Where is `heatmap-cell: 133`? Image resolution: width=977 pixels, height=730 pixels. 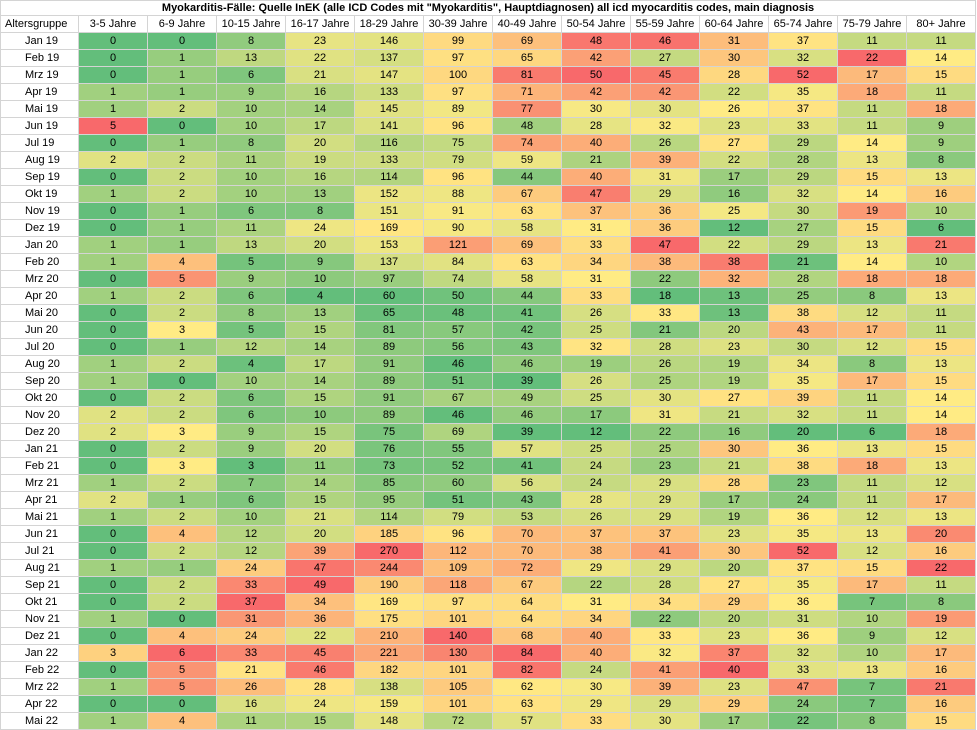
heatmap-cell: 133 is located at coordinates (389, 160).